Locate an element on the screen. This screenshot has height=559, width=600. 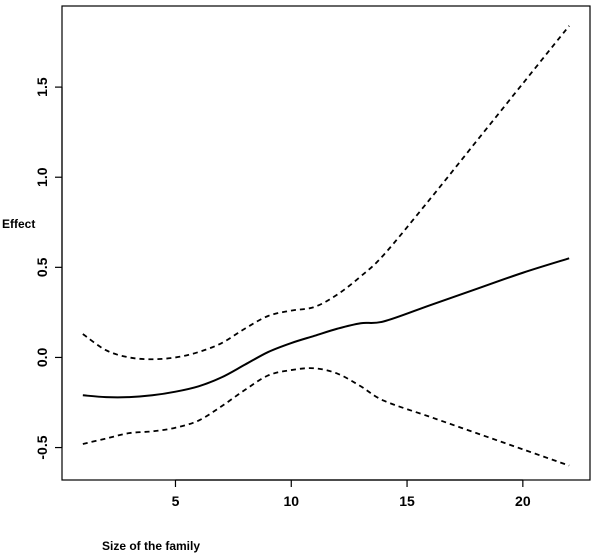
y-tick-label: -0.5 is located at coordinates (42, 447).